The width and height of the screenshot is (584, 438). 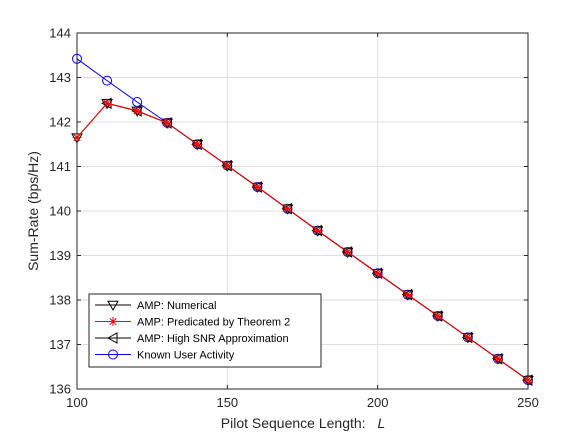 What do you see at coordinates (60, 211) in the screenshot?
I see `y-tick-label: 140` at bounding box center [60, 211].